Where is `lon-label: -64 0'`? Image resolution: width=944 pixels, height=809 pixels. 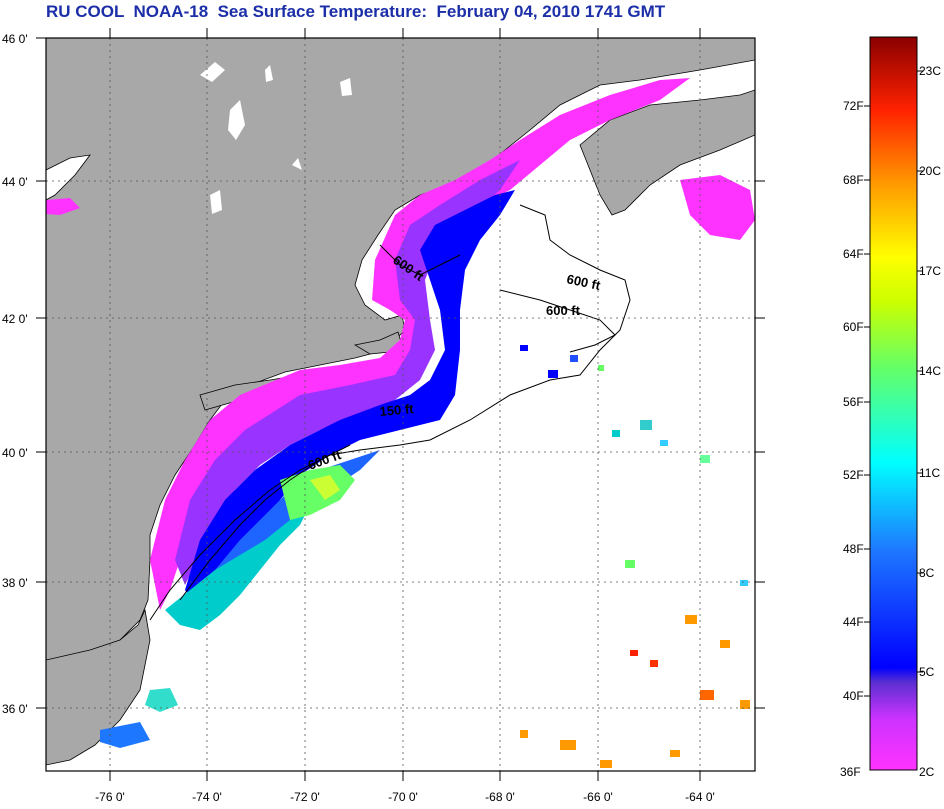
lon-label: -64 0' is located at coordinates (700, 797).